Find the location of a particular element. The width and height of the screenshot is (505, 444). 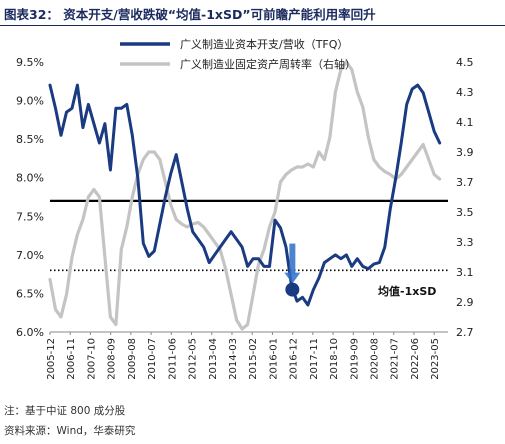

y-right-tick-label: 4.1 is located at coordinates (465, 122).